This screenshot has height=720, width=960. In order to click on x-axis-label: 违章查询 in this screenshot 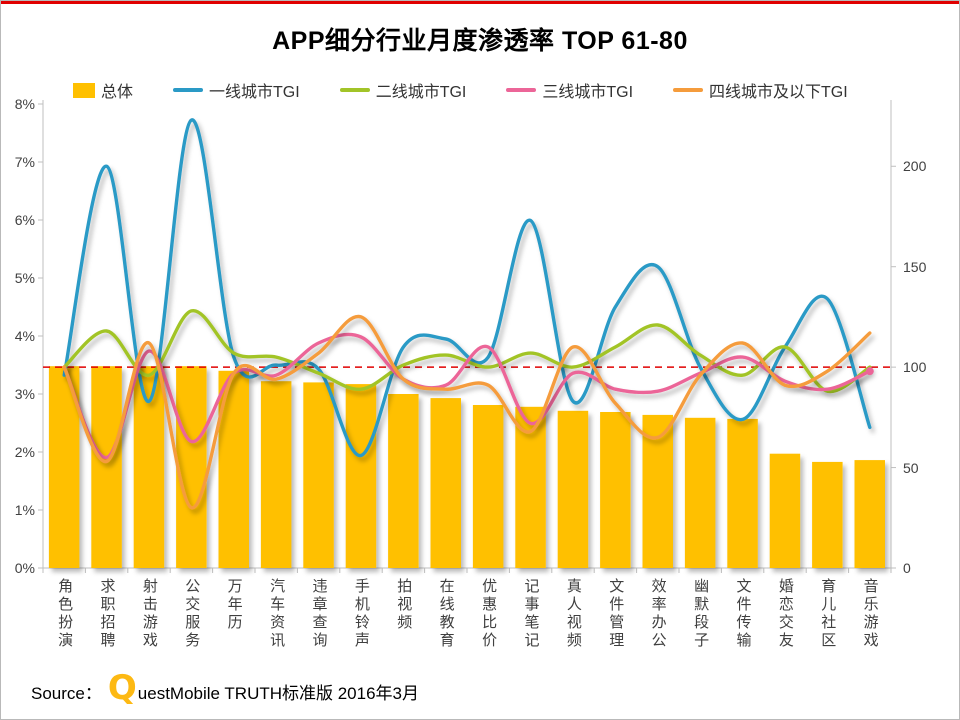, I will do `click(319, 614)`.